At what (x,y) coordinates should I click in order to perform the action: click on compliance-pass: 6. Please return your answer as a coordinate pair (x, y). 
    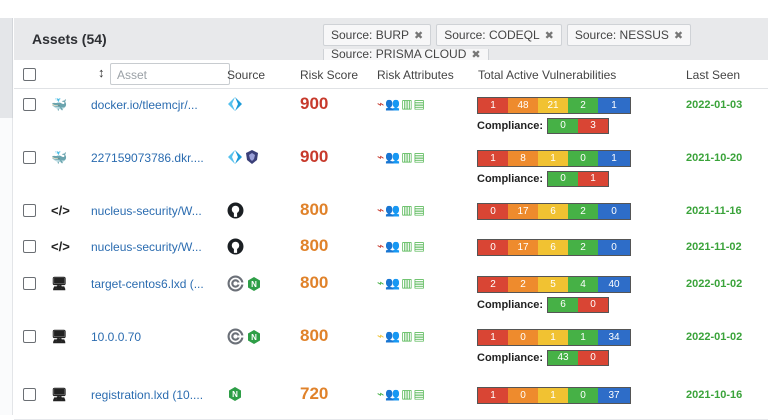
    Looking at the image, I should click on (563, 305).